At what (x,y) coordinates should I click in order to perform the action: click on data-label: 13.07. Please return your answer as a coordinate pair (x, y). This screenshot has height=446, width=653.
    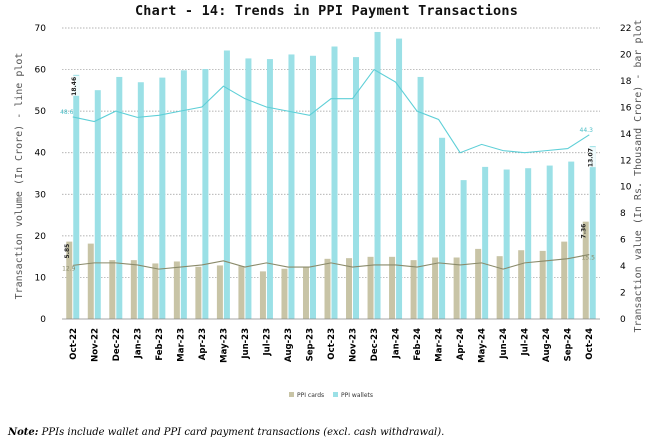
    Looking at the image, I should click on (591, 157).